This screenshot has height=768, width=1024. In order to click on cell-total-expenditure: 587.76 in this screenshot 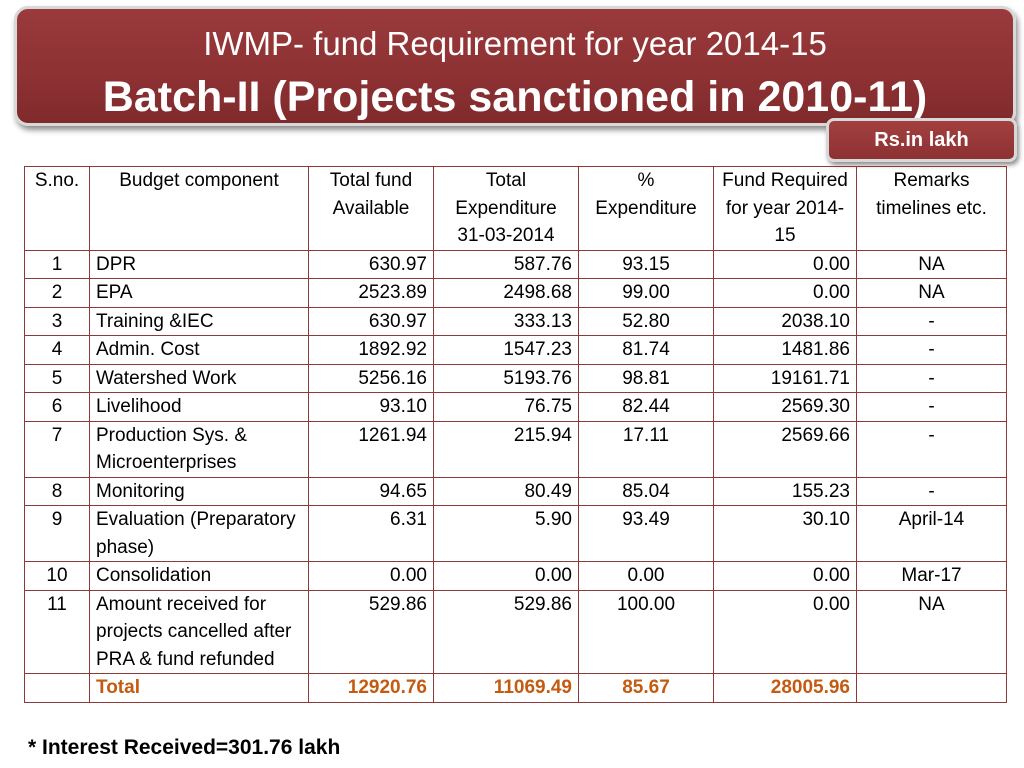, I will do `click(506, 264)`.